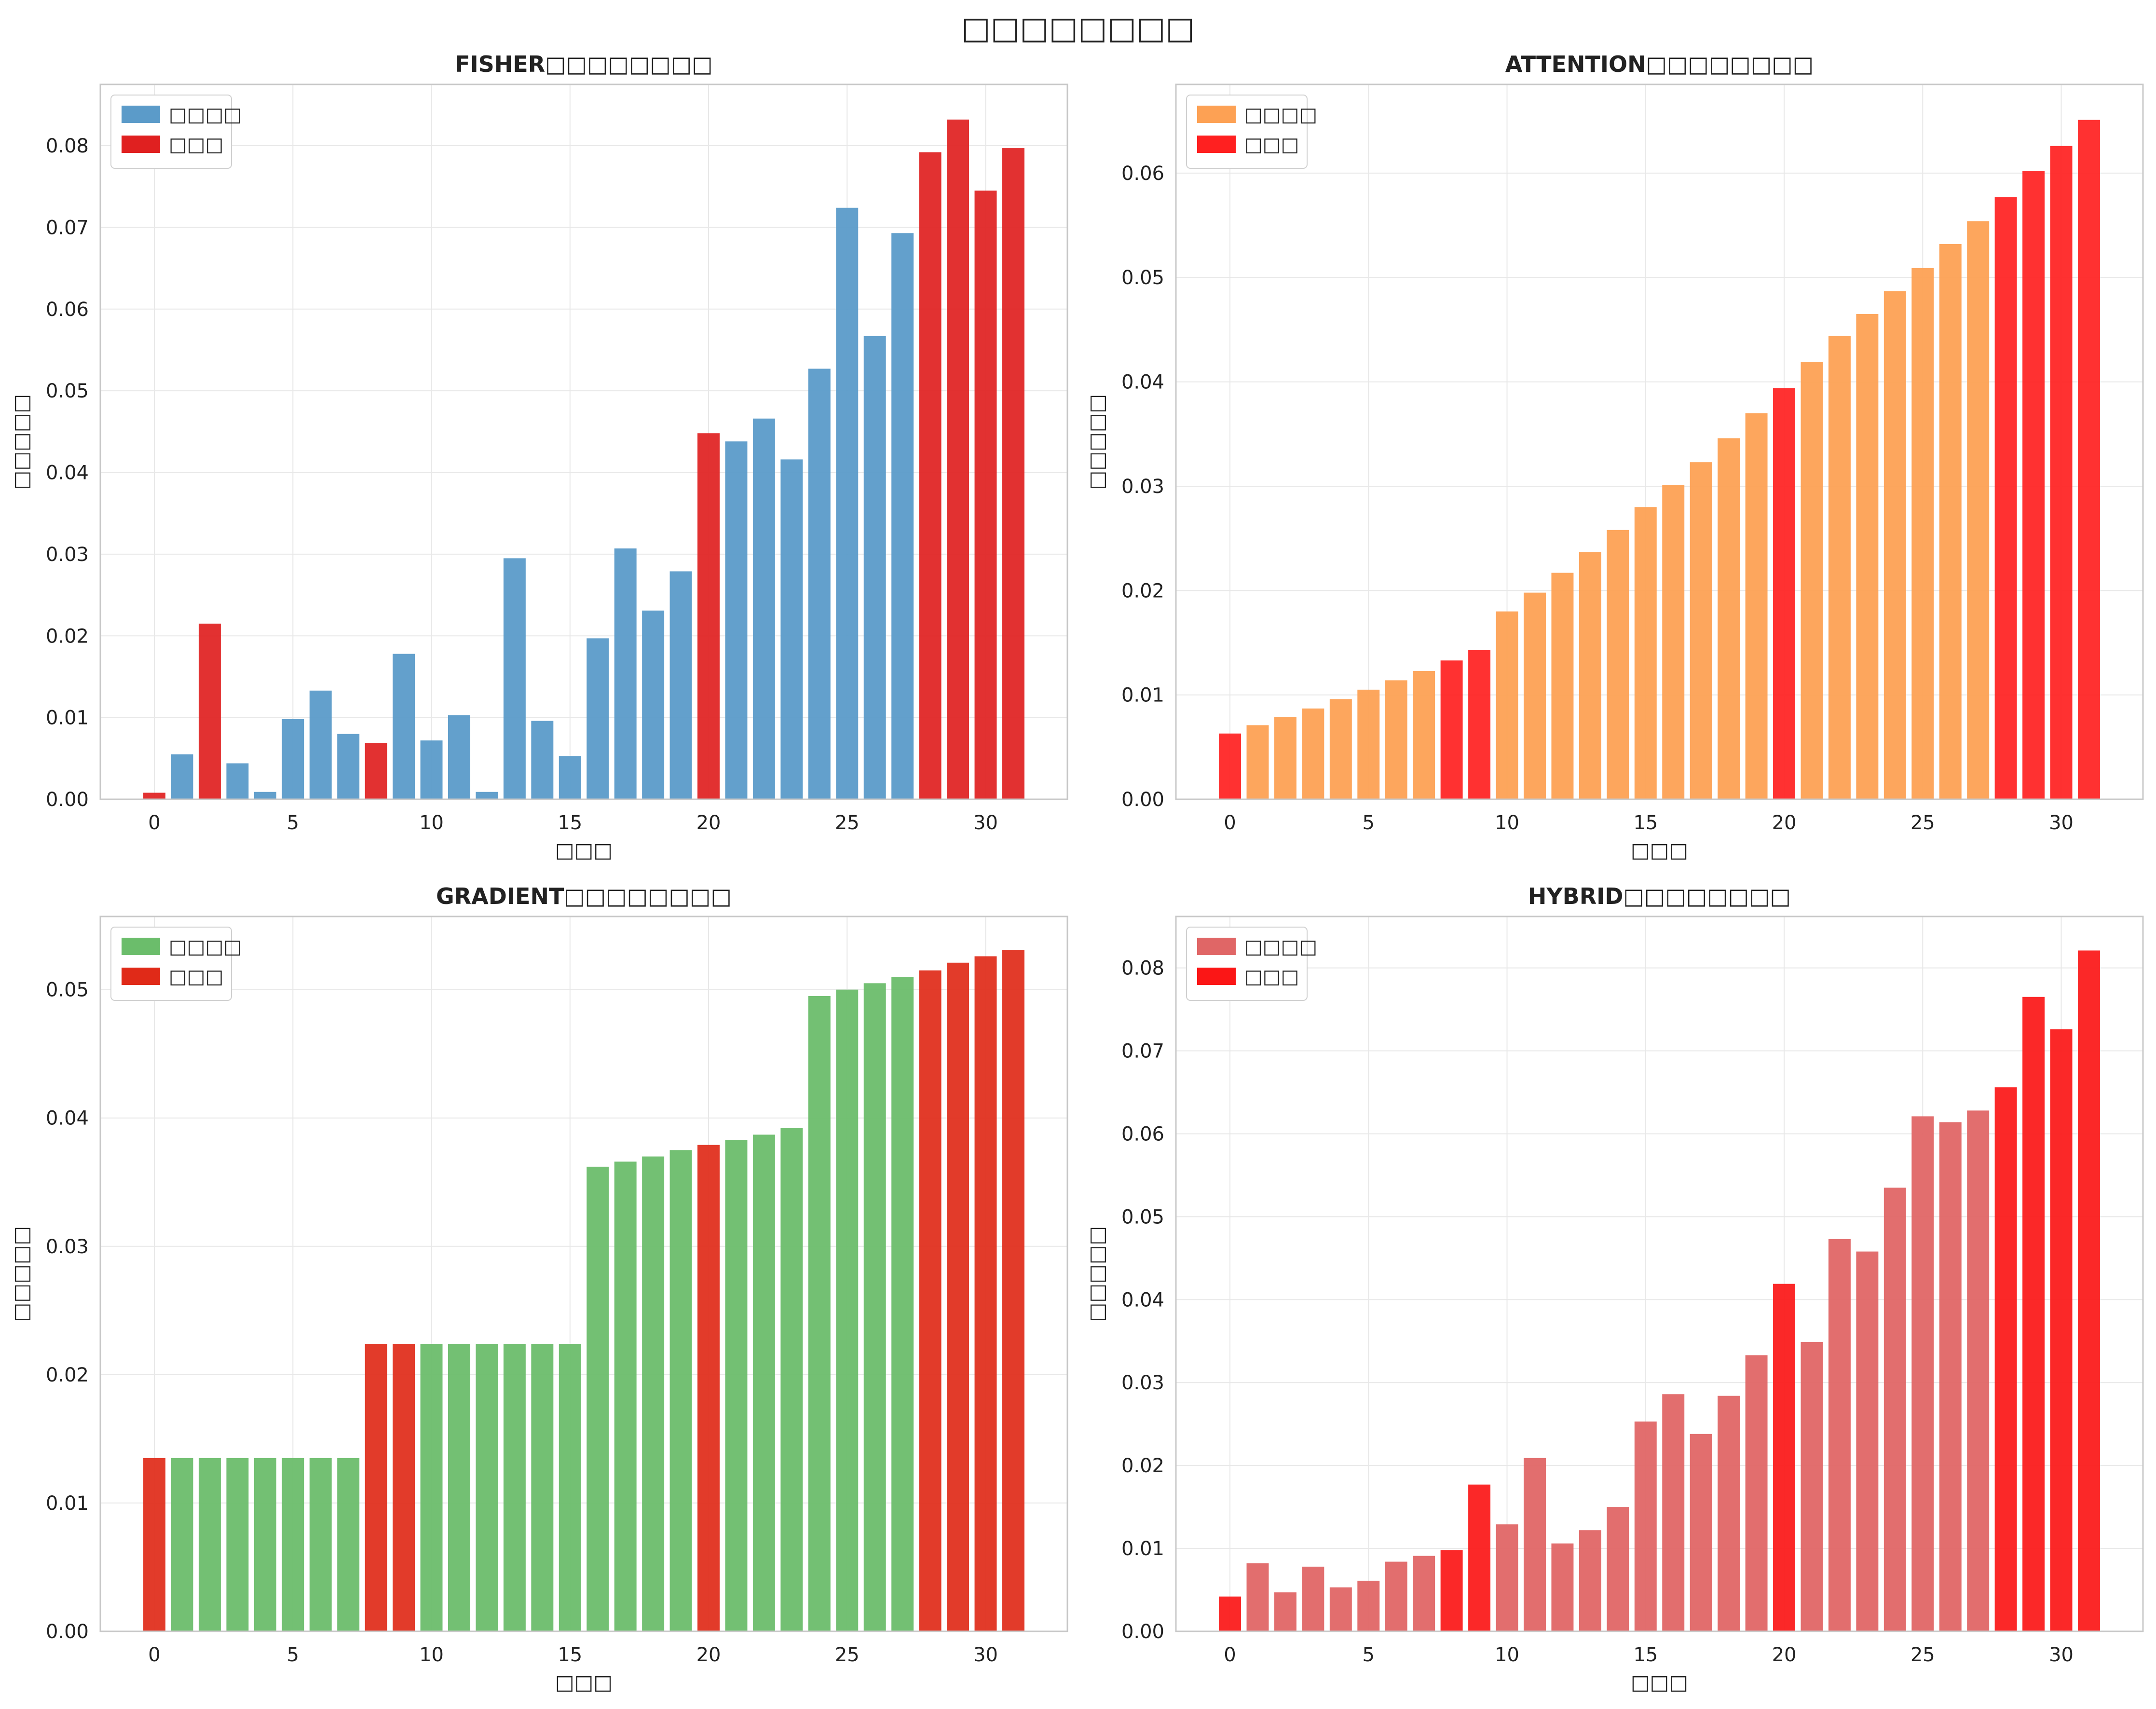 This screenshot has width=2156, height=1709. Describe the element at coordinates (1096, 1274) in the screenshot. I see `y-axis-label: □□□□□` at that location.